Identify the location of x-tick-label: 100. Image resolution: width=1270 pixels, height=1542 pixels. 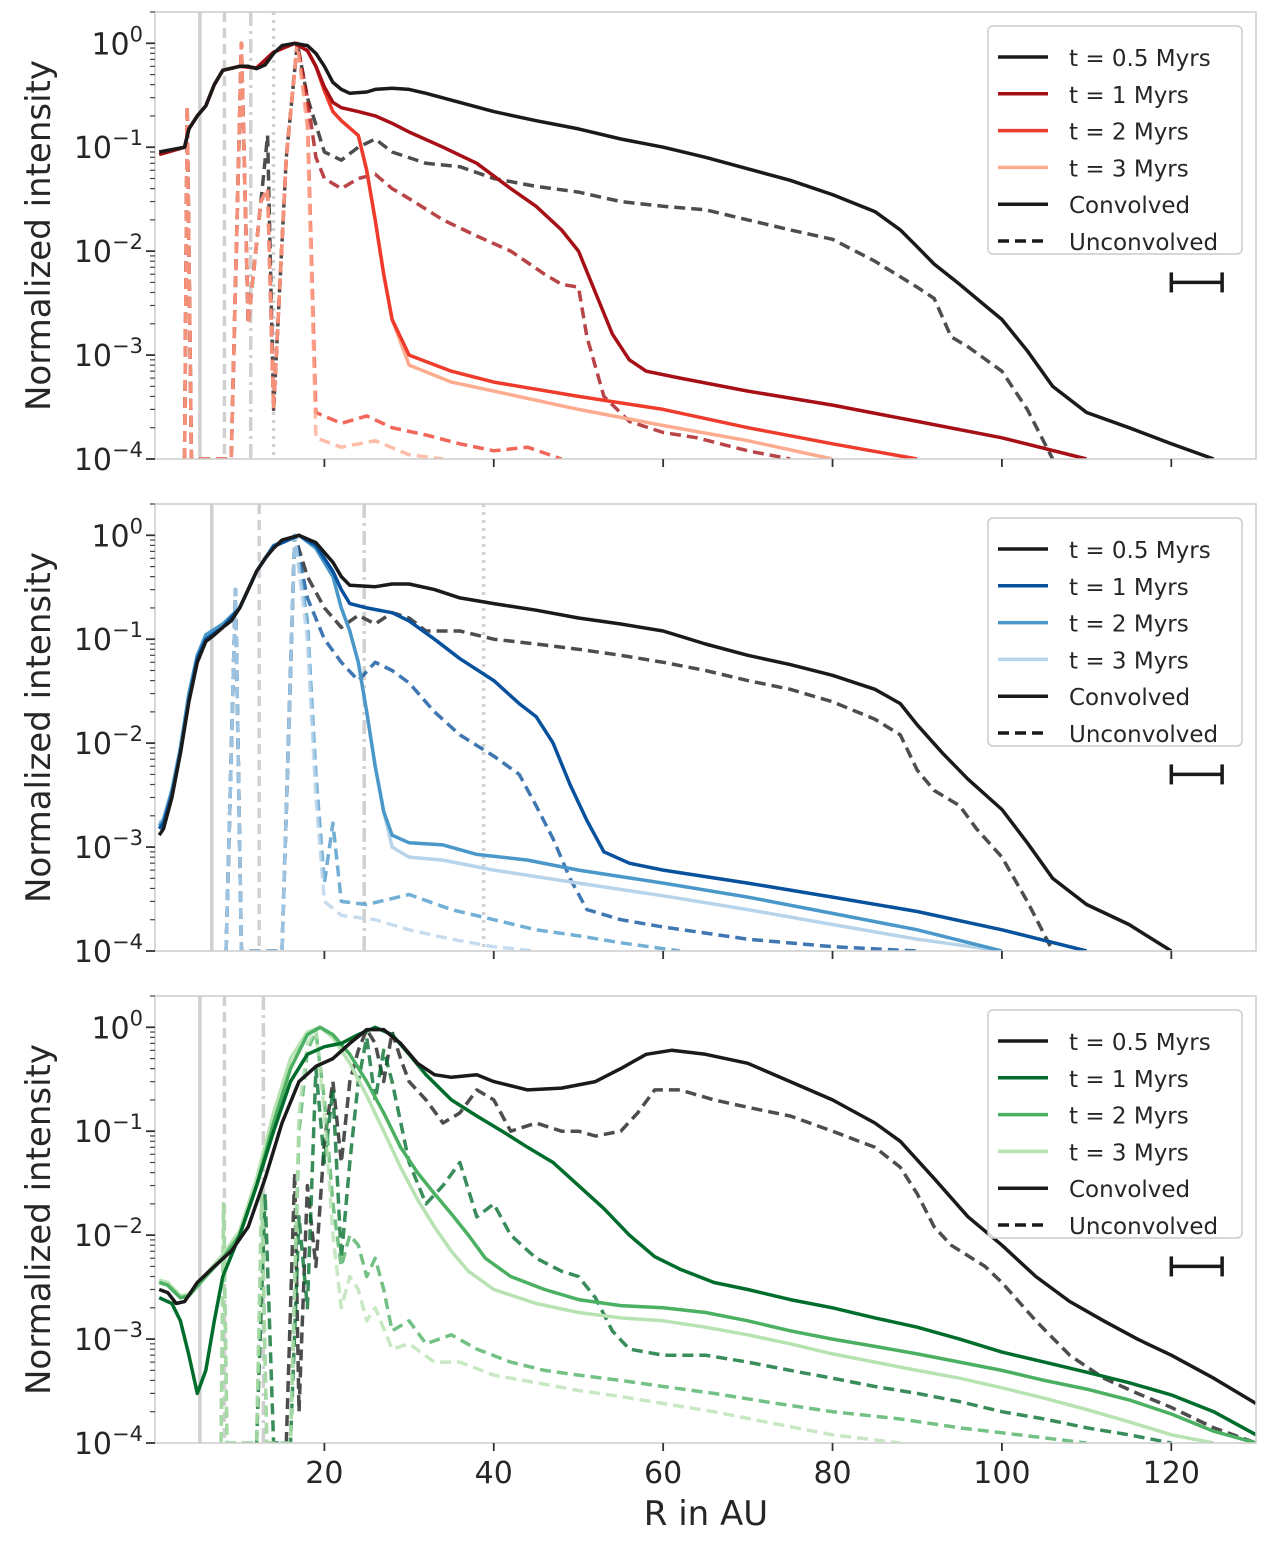
(1001, 1473).